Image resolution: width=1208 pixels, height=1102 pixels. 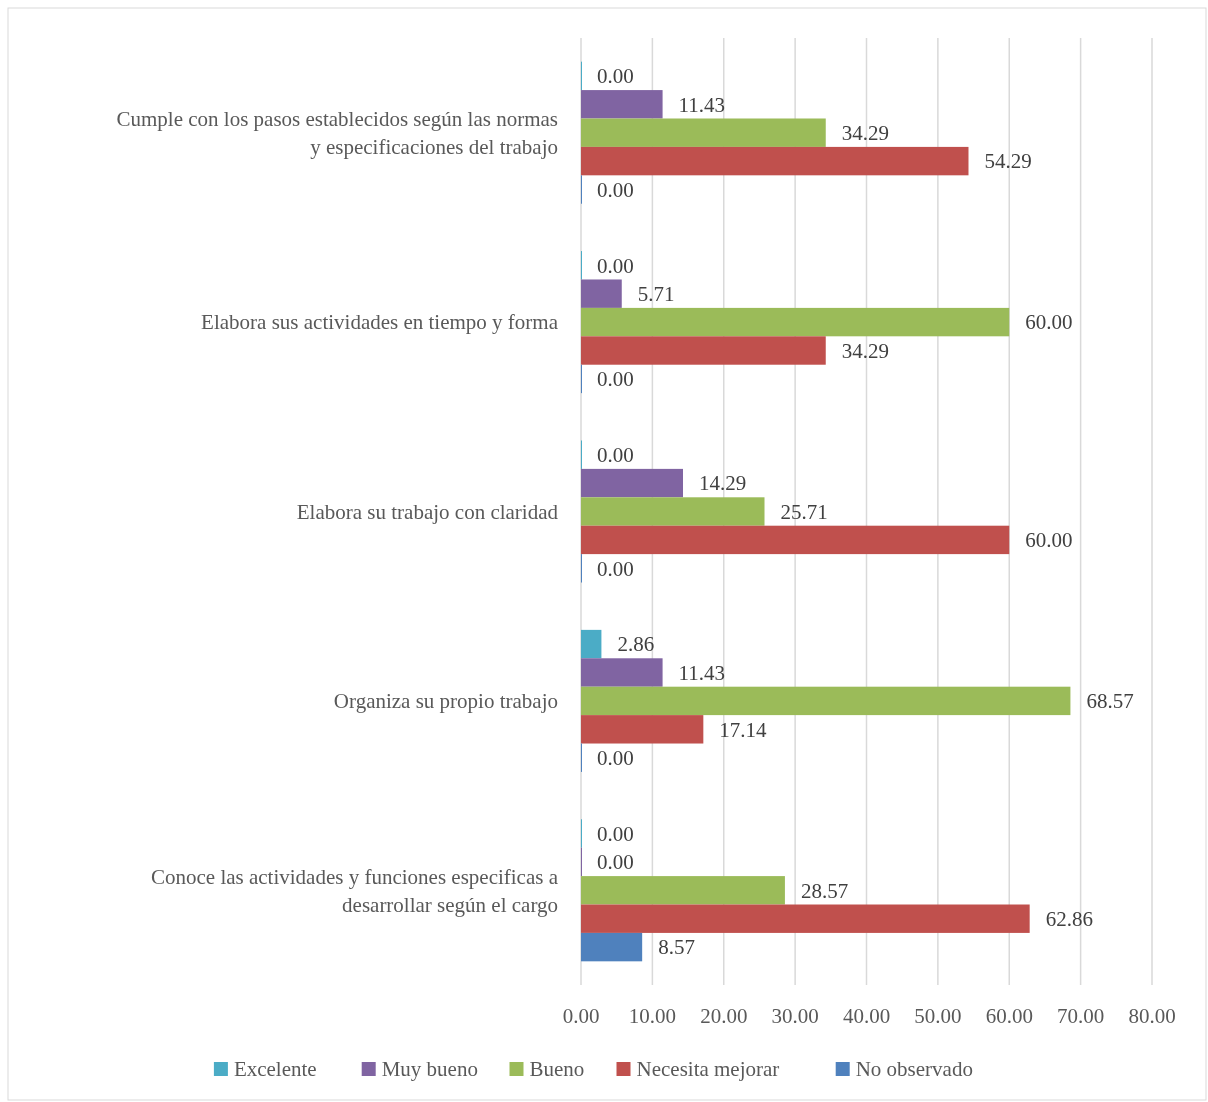 What do you see at coordinates (275, 1069) in the screenshot?
I see `legend-label: Excelente` at bounding box center [275, 1069].